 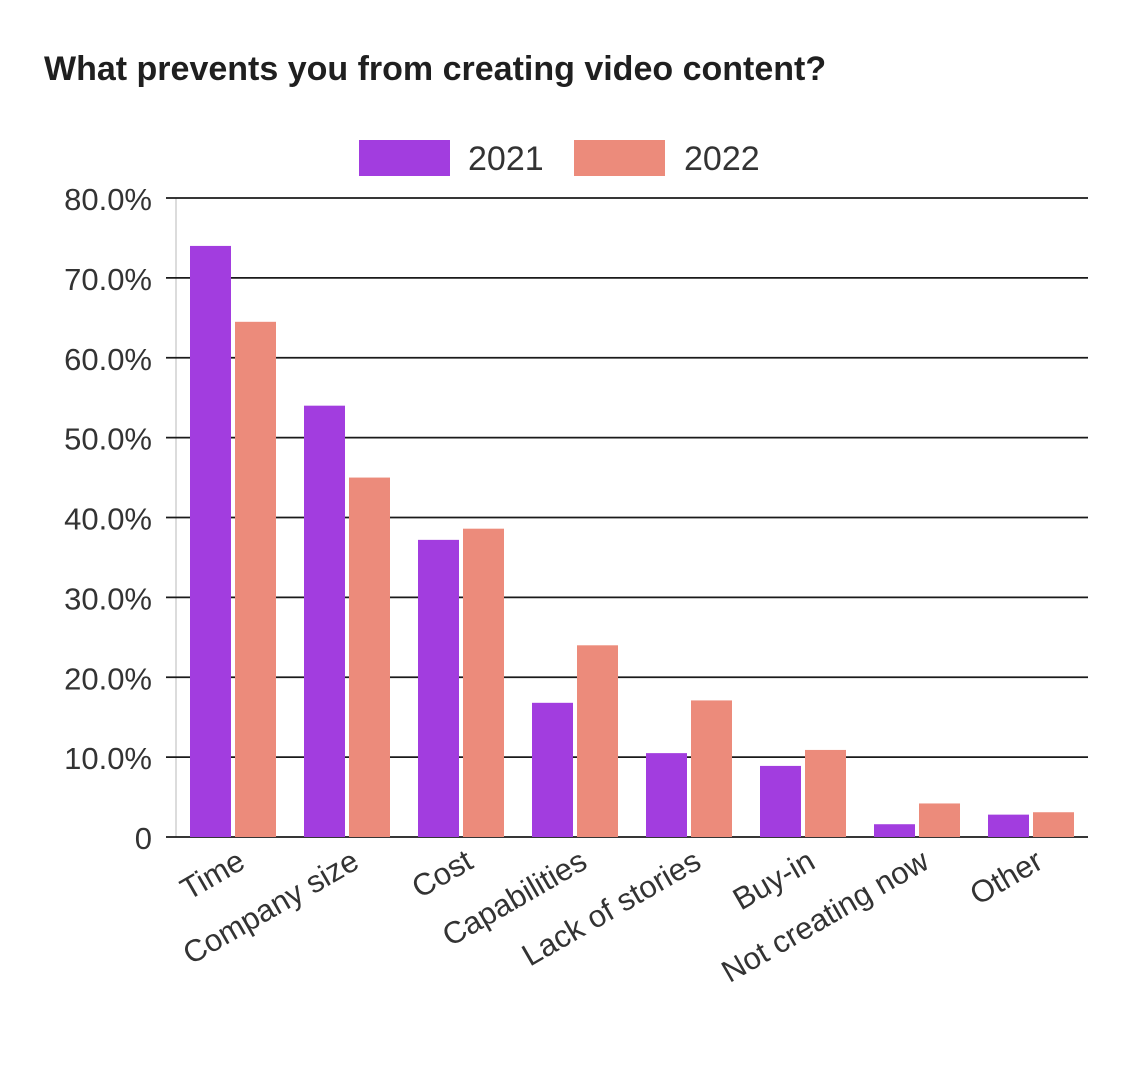 What do you see at coordinates (506, 159) in the screenshot?
I see `legend-label: 2021` at bounding box center [506, 159].